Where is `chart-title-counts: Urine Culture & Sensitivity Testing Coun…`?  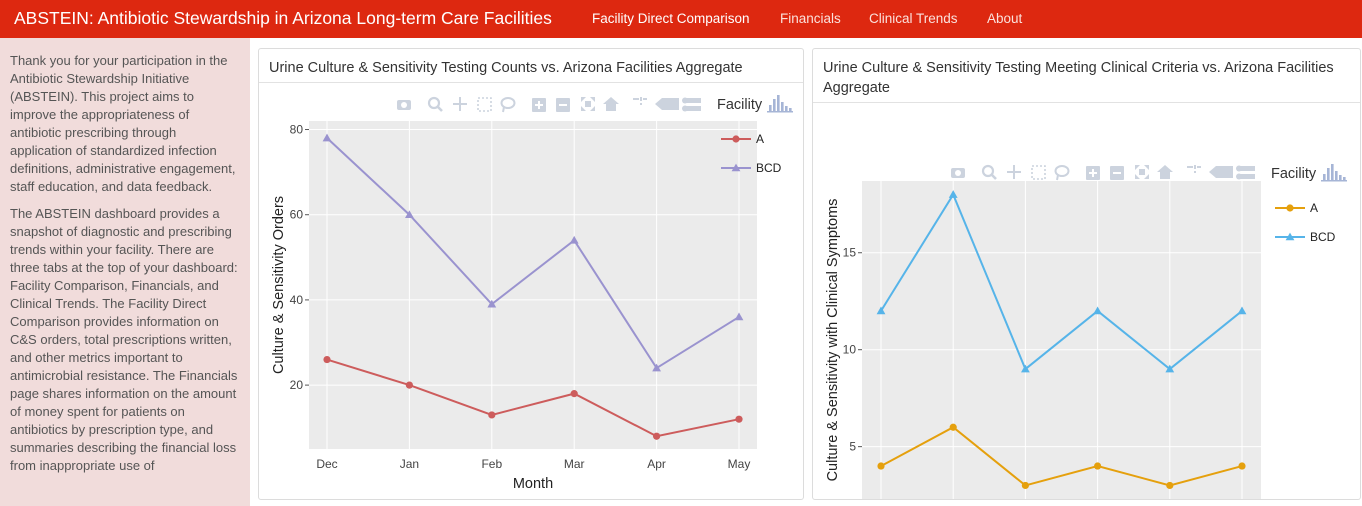
chart-title-counts: Urine Culture & Sensitivity Testing Coun… is located at coordinates (531, 66).